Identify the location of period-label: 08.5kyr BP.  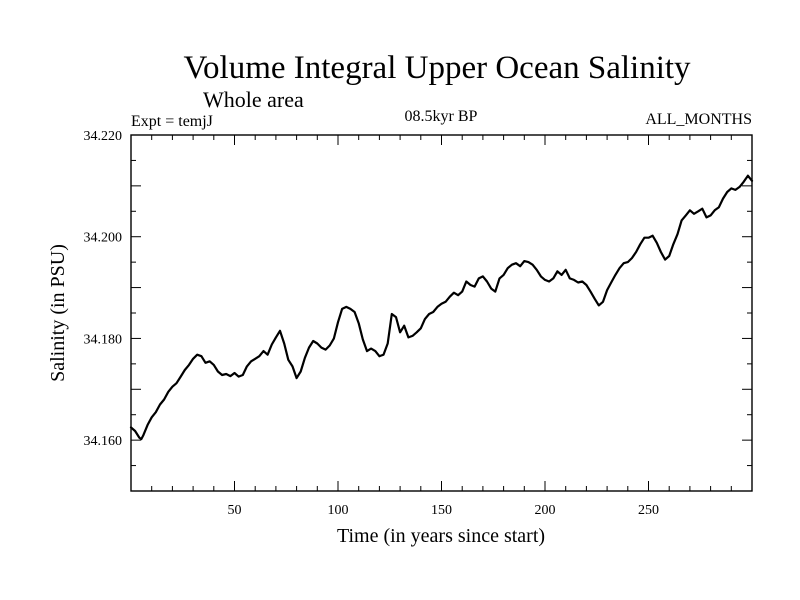
(441, 116).